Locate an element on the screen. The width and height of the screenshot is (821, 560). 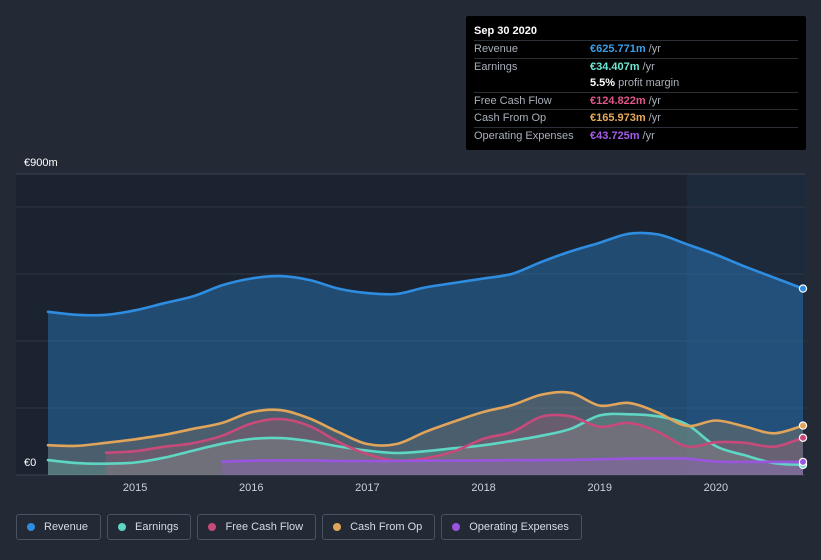
tooltip-row: Revenue €625.771m/yr is located at coordinates (636, 49).